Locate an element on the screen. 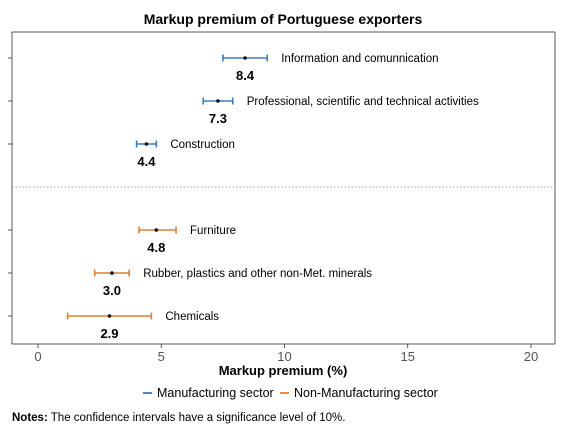 This screenshot has height=436, width=574. y-ticks is located at coordinates (10, 187).